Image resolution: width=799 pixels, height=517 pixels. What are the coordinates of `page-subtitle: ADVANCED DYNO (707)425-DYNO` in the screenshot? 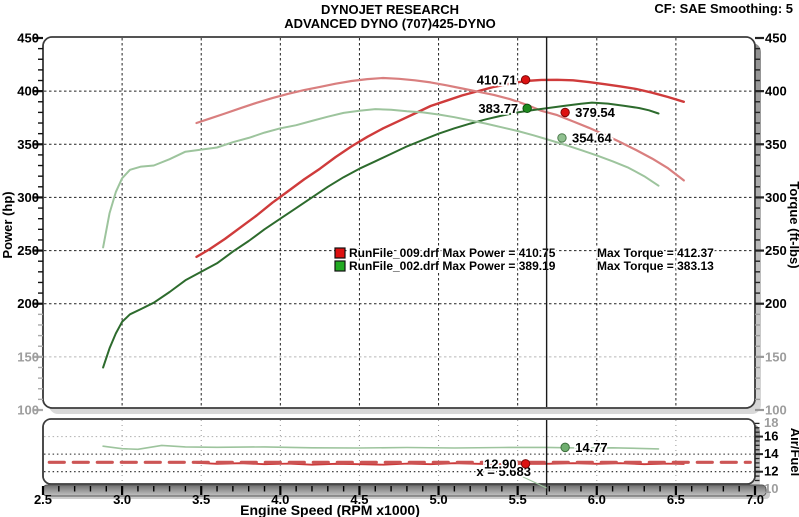 It's located at (389, 23).